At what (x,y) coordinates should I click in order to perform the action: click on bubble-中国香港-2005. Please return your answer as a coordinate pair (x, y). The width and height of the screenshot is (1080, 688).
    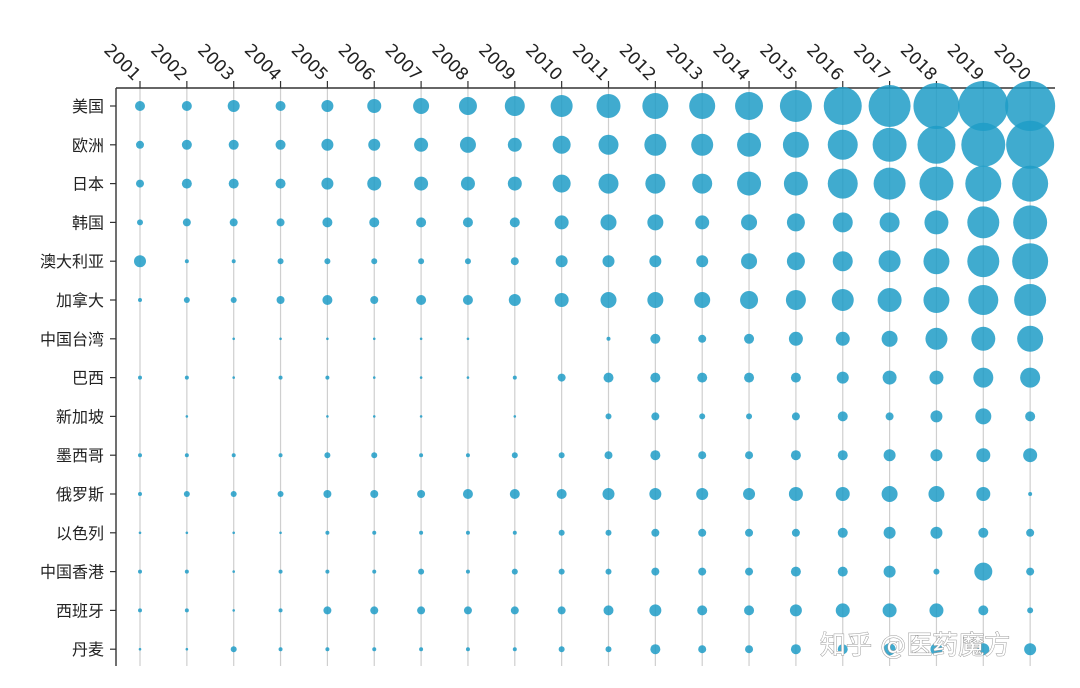
    Looking at the image, I should click on (327, 571).